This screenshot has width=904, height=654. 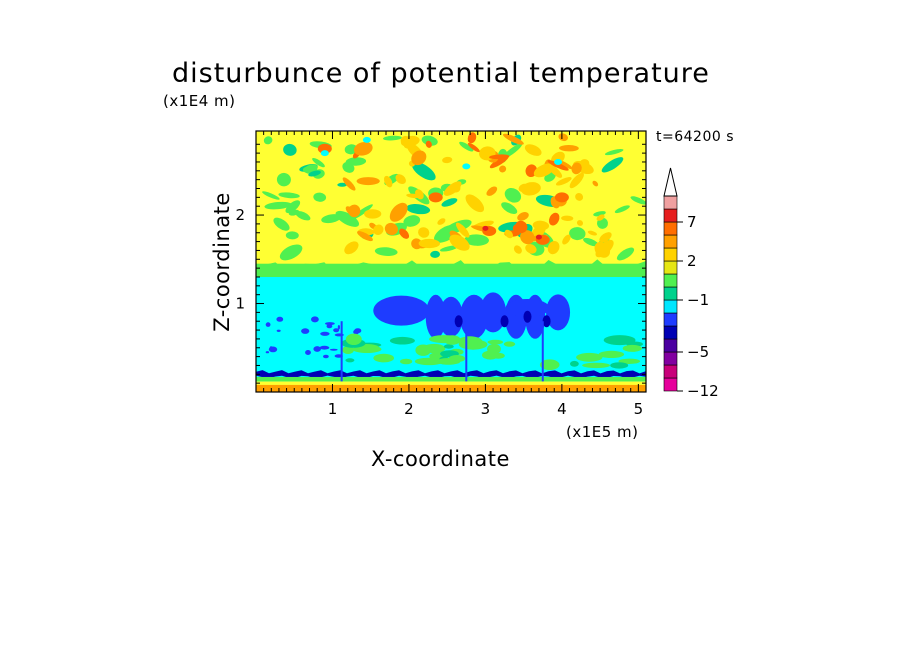 I want to click on cool-spot, so click(x=558, y=161).